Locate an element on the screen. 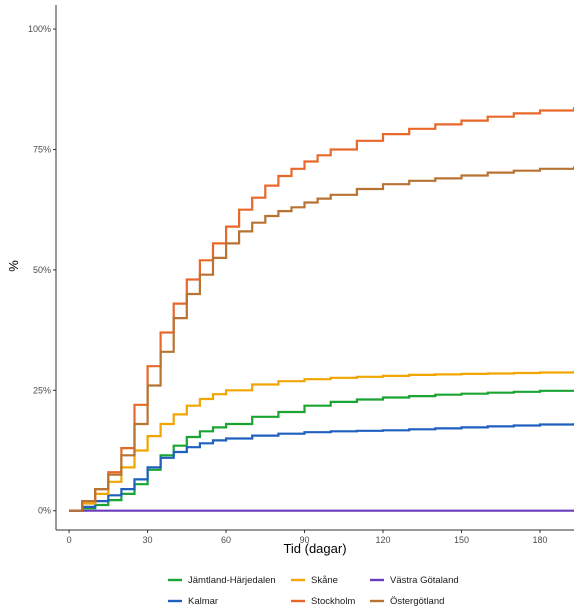 The width and height of the screenshot is (574, 612). y-tick-label: 50% is located at coordinates (42, 270).